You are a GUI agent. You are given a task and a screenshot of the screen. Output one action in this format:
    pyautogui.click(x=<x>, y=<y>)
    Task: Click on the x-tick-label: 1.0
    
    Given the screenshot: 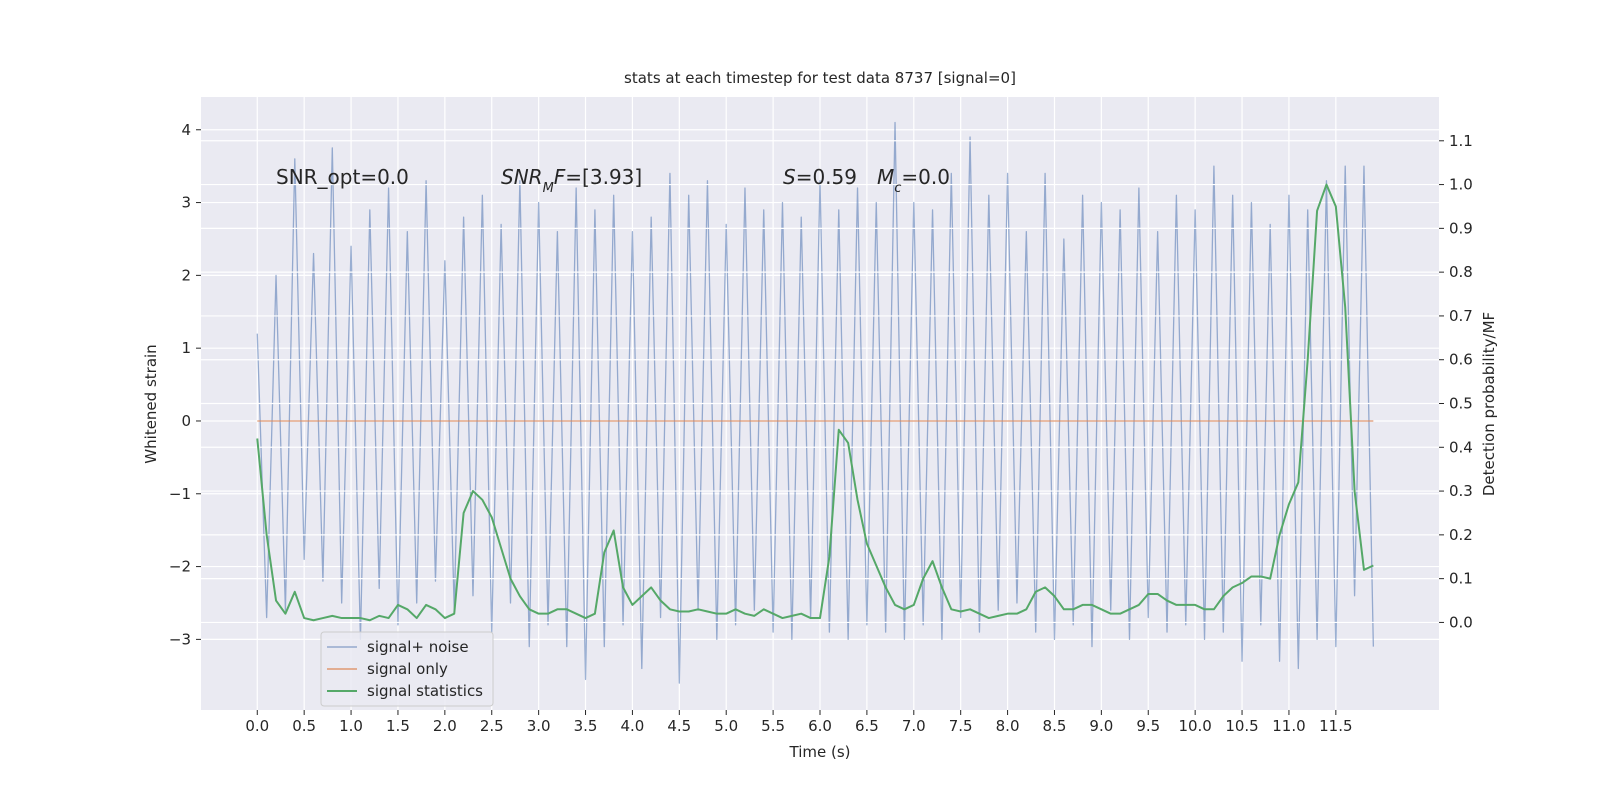 What is the action you would take?
    pyautogui.click(x=351, y=726)
    